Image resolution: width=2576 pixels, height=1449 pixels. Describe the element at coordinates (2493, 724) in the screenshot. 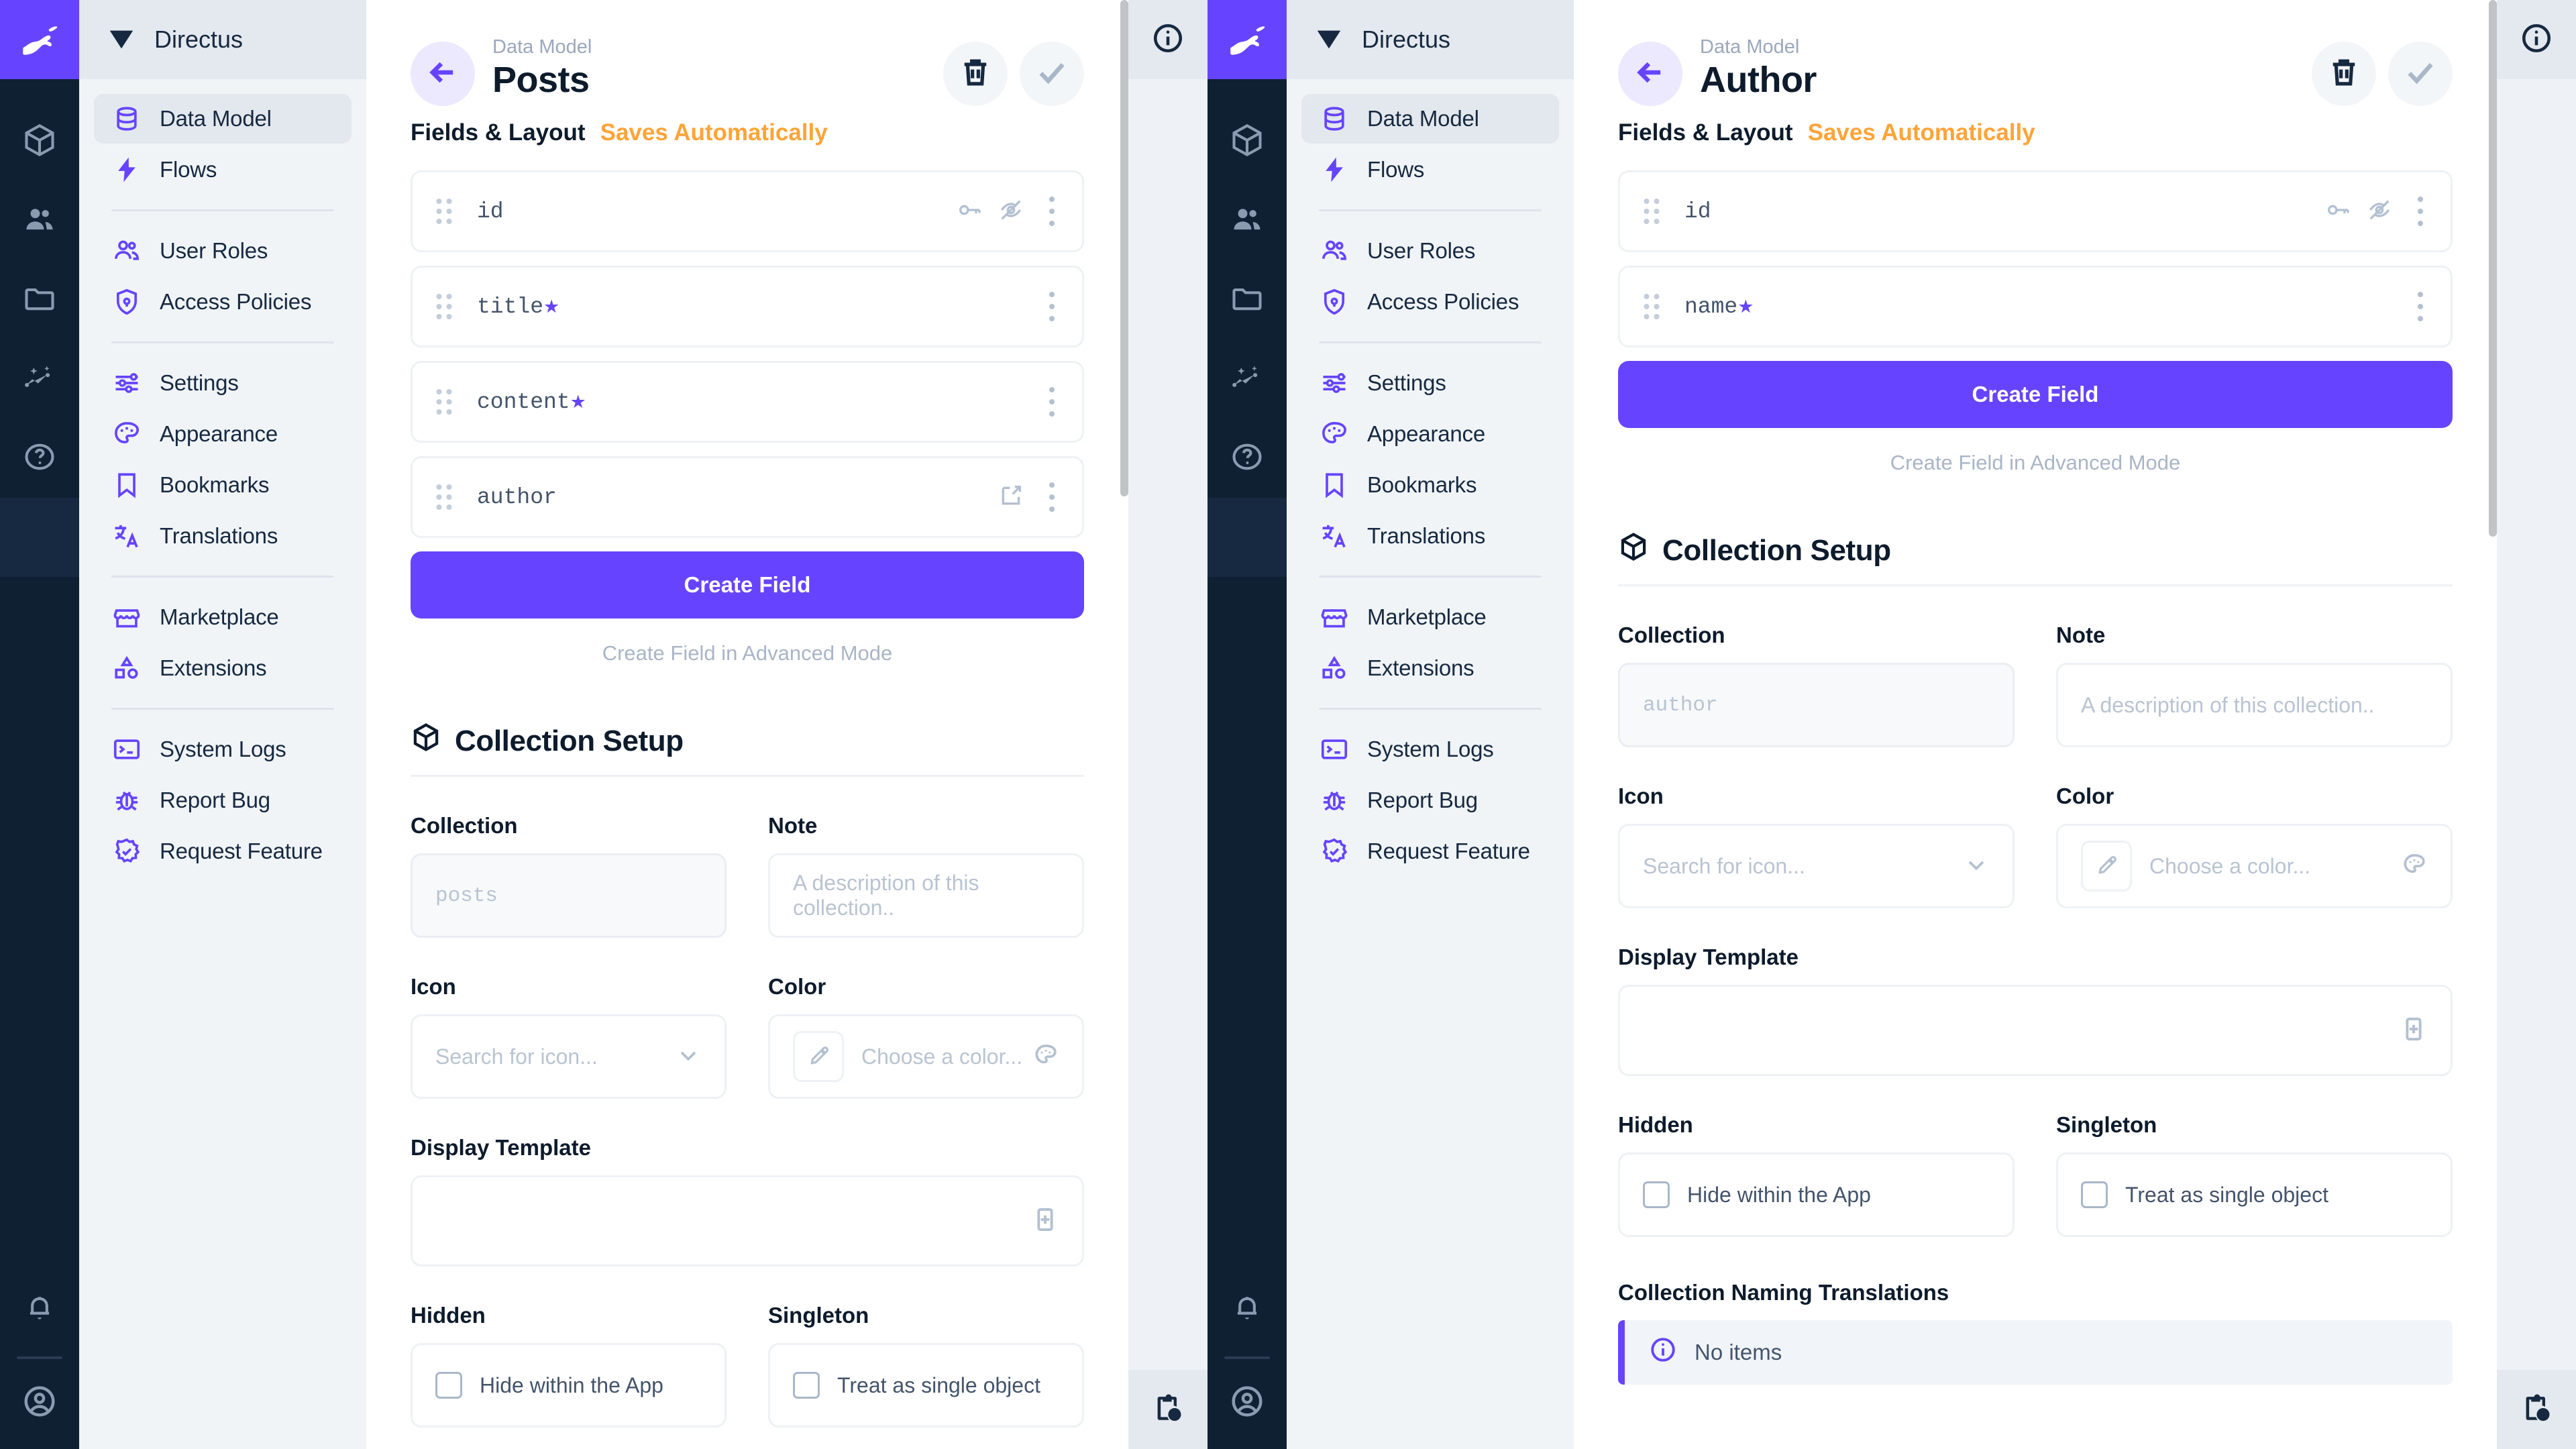

I see `scrollbar-track-right` at that location.